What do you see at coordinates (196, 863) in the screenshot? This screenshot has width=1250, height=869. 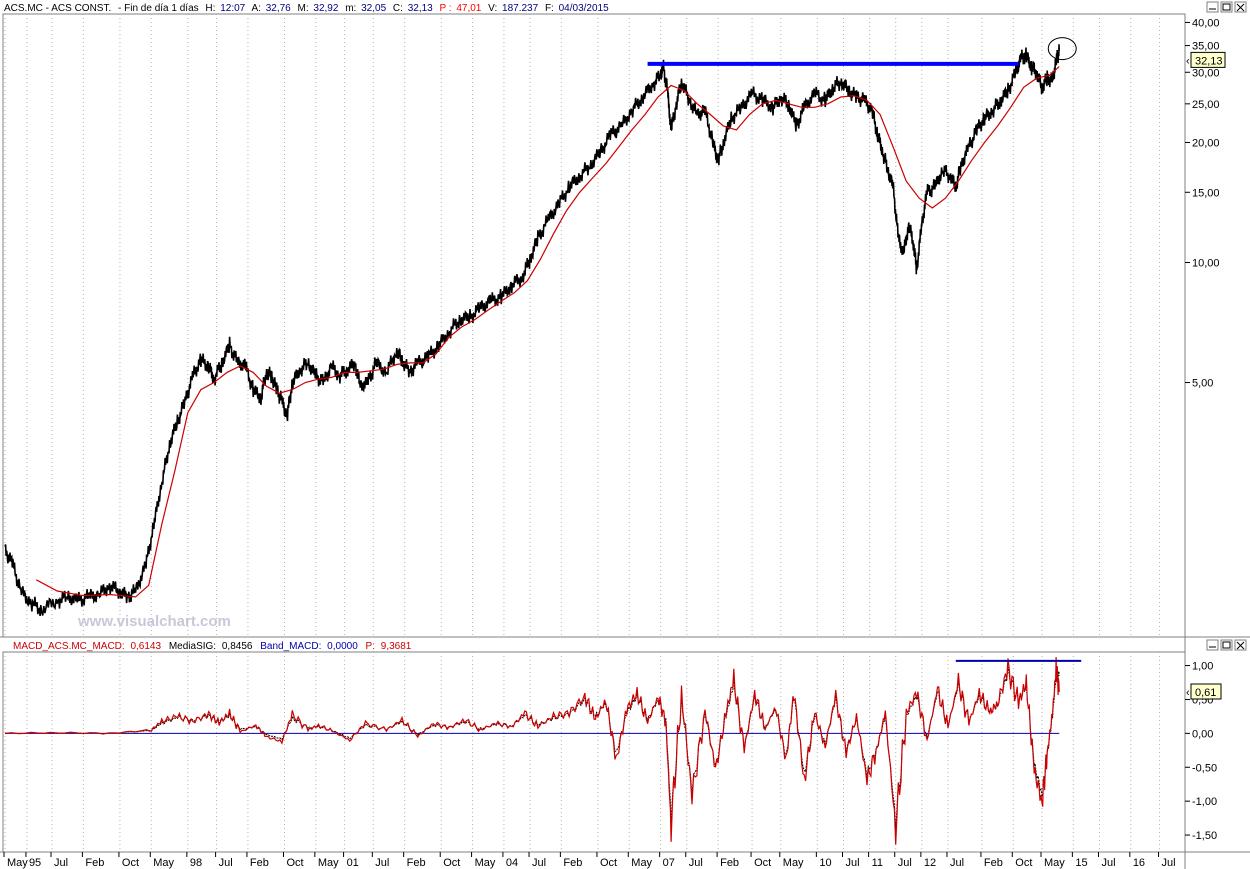 I see `x-tick-label: 98` at bounding box center [196, 863].